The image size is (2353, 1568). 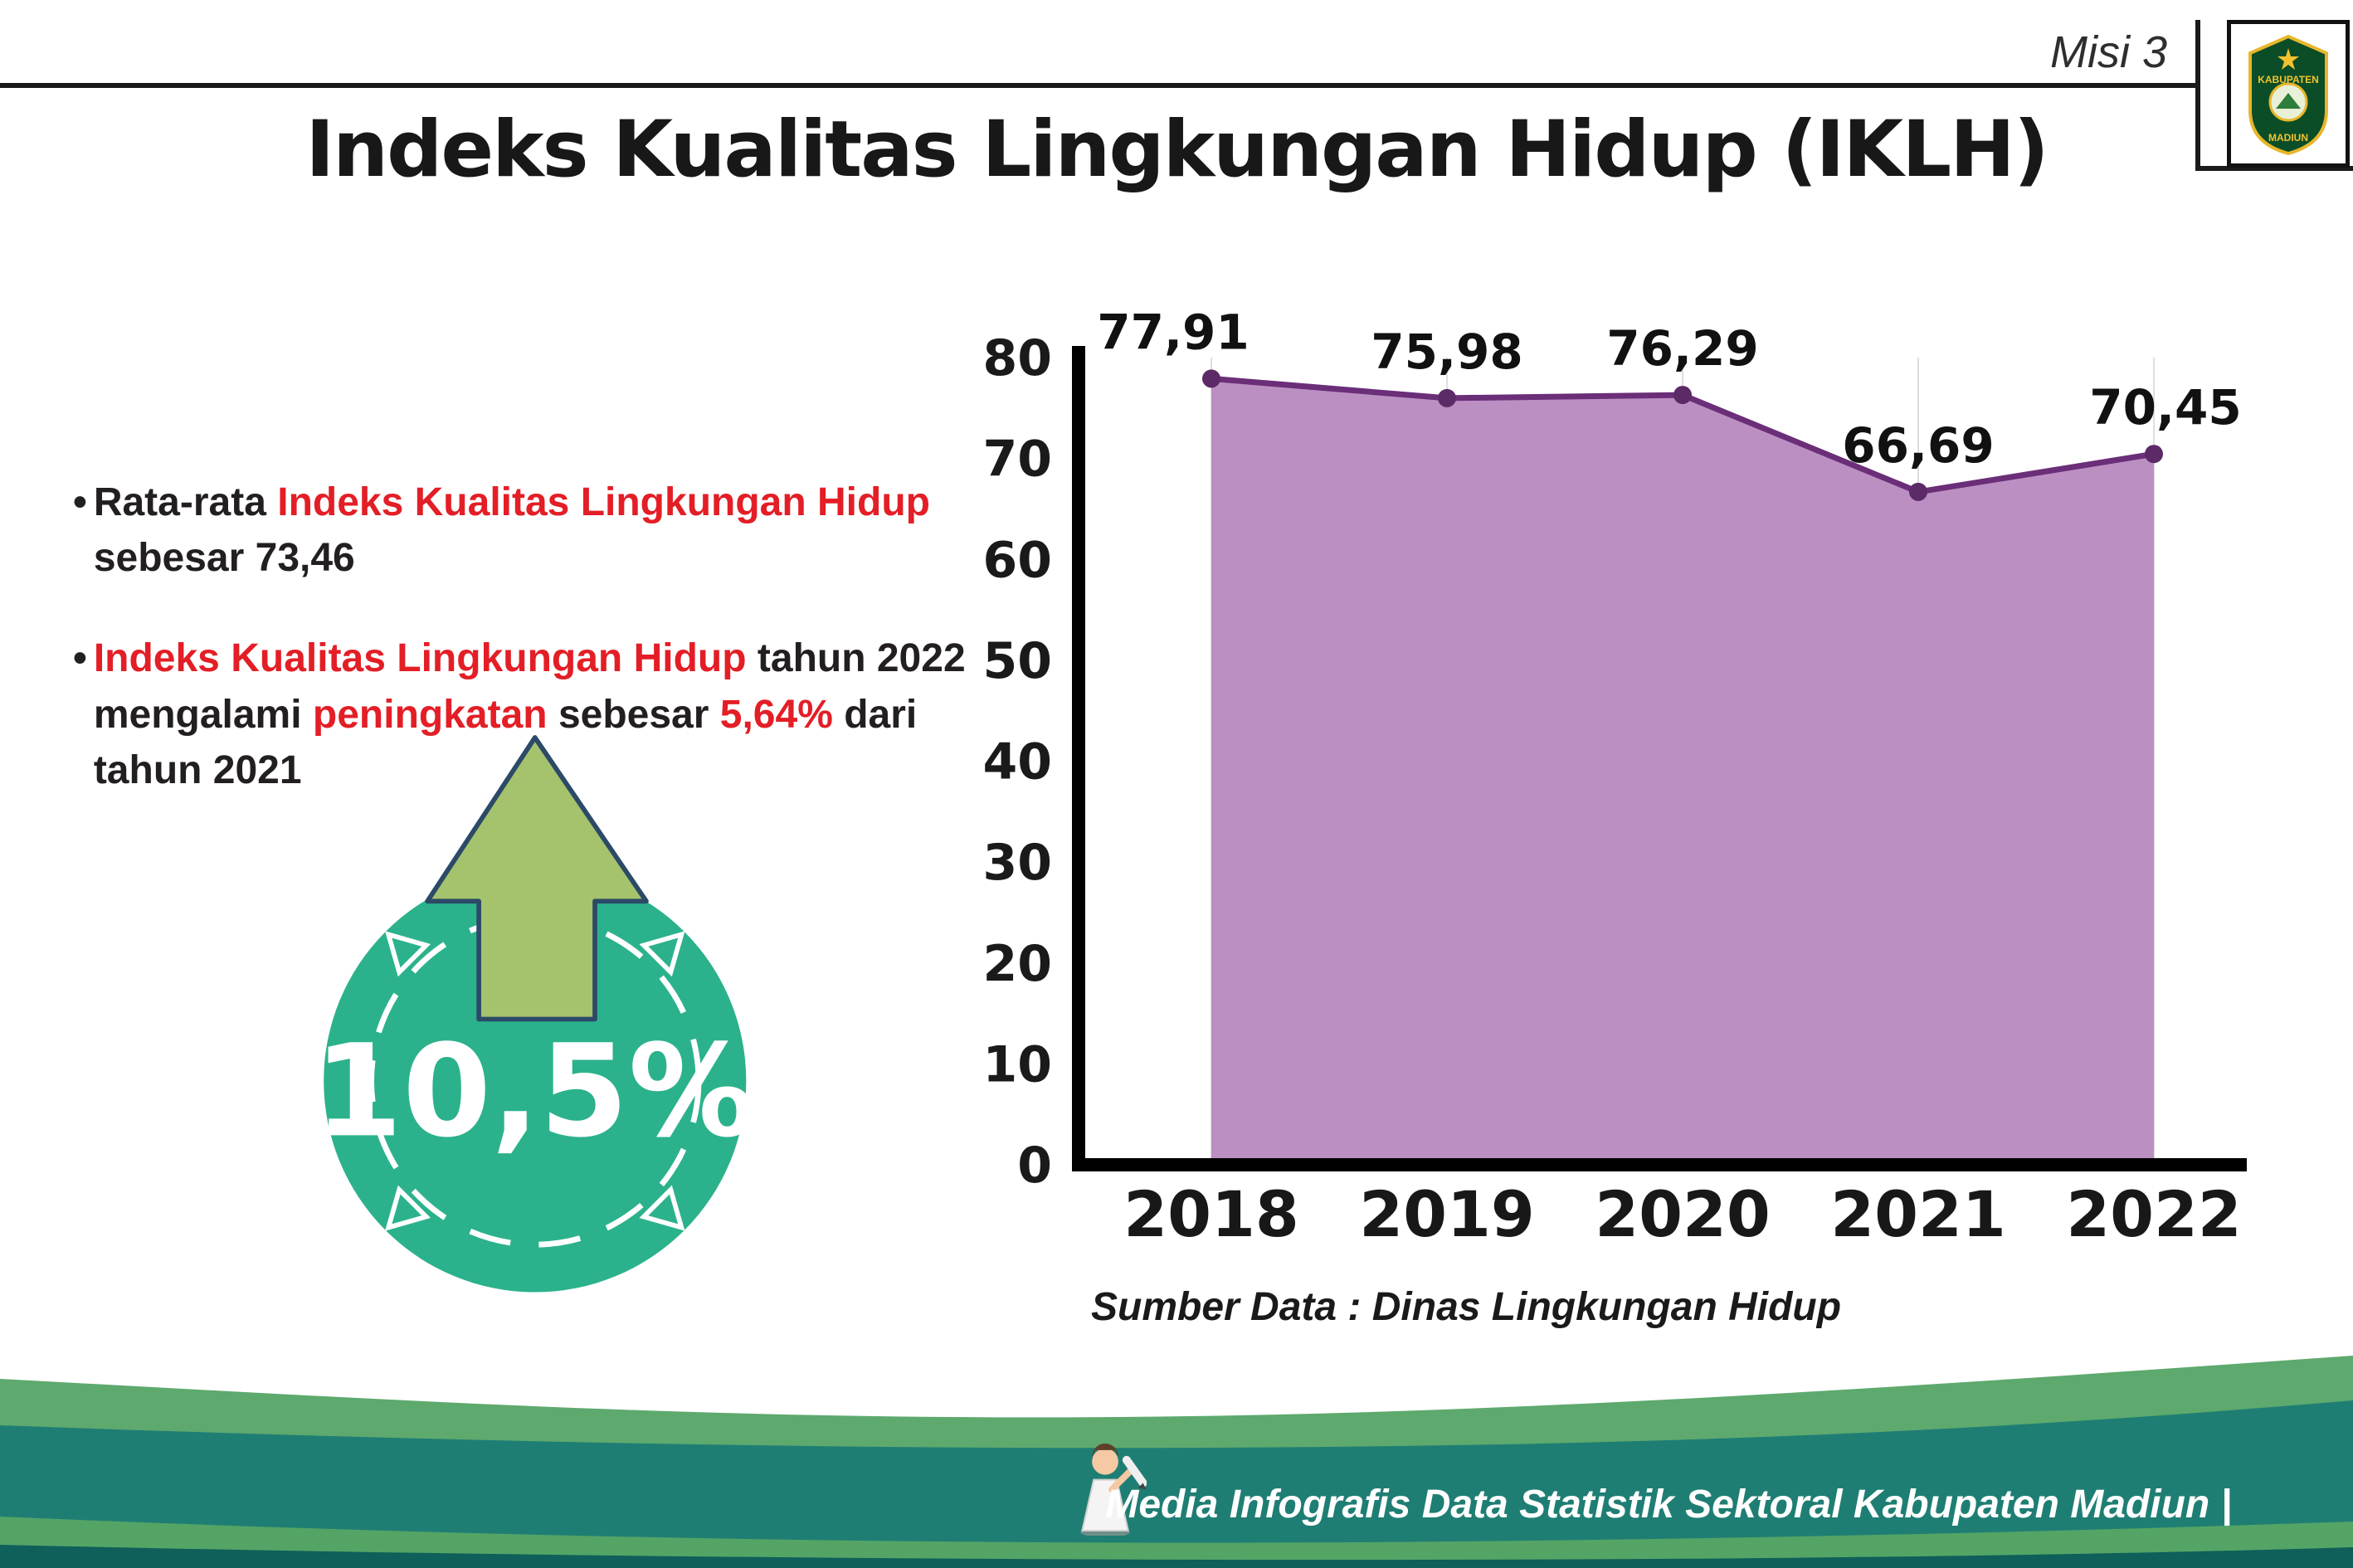 I want to click on svg-text: MADIUN, so click(x=2288, y=138).